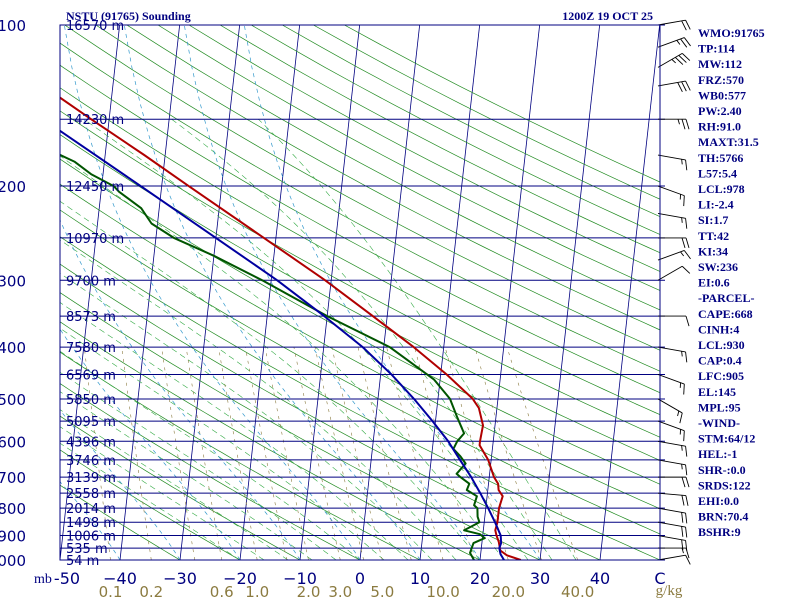 Image resolution: width=800 pixels, height=604 pixels. What do you see at coordinates (13, 348) in the screenshot?
I see `pressure-tick-label: 400` at bounding box center [13, 348].